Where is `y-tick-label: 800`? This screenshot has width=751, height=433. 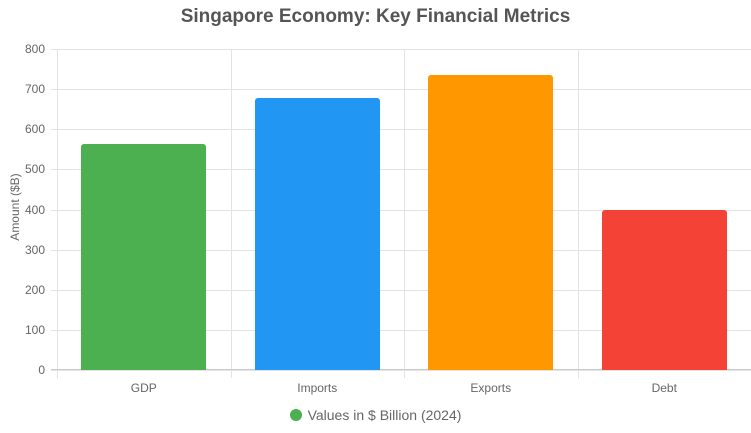 y-tick-label: 800 is located at coordinates (34, 49).